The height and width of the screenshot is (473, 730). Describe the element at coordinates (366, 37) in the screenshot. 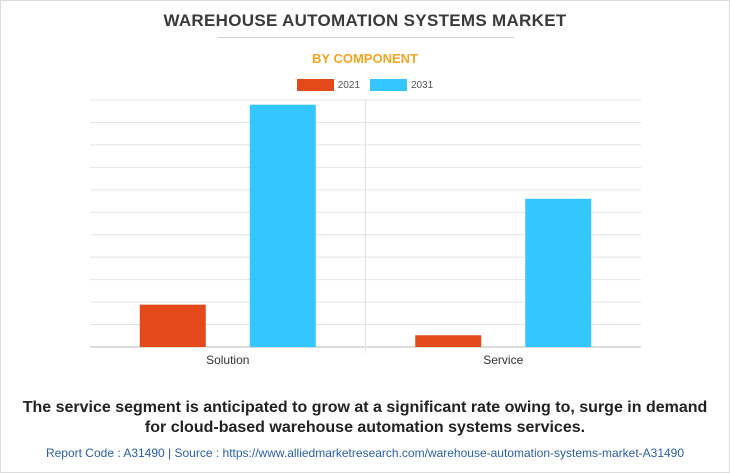

I see `title-divider` at that location.